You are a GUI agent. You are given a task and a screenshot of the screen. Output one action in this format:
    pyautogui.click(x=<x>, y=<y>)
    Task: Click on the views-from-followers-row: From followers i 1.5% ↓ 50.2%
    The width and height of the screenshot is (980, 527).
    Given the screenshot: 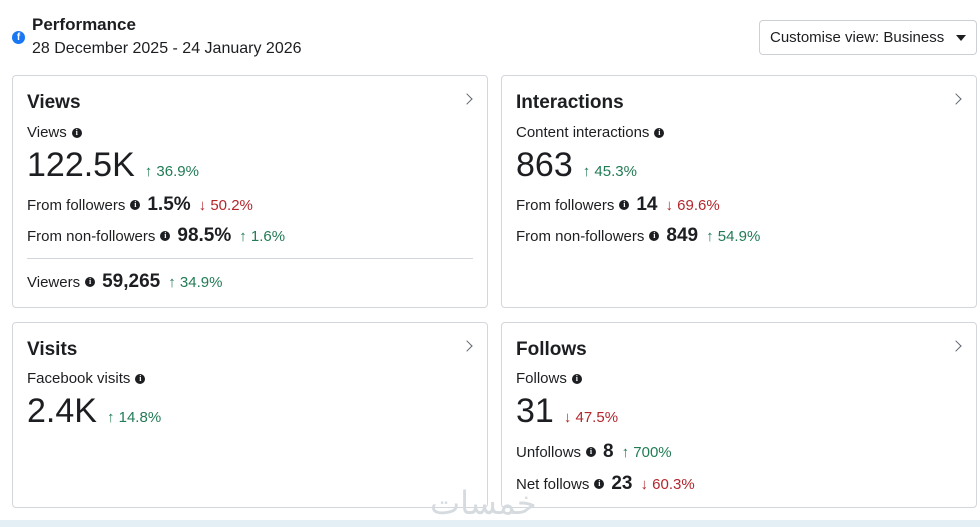 What is the action you would take?
    pyautogui.click(x=140, y=205)
    